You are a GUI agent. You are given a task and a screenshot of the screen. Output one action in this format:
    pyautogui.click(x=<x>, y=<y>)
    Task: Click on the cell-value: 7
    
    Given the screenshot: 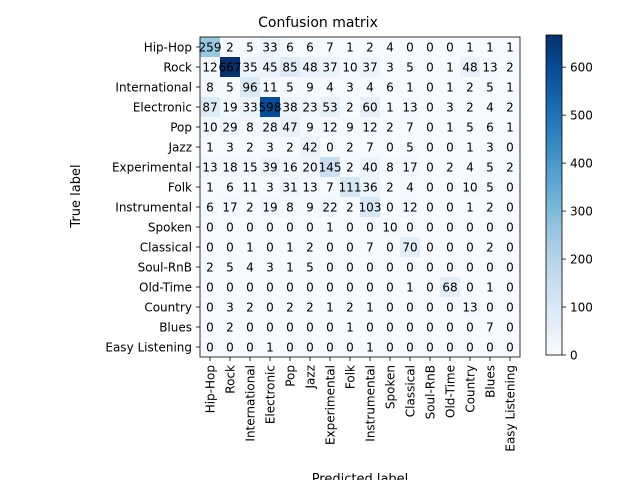 What is the action you would take?
    pyautogui.click(x=490, y=328)
    